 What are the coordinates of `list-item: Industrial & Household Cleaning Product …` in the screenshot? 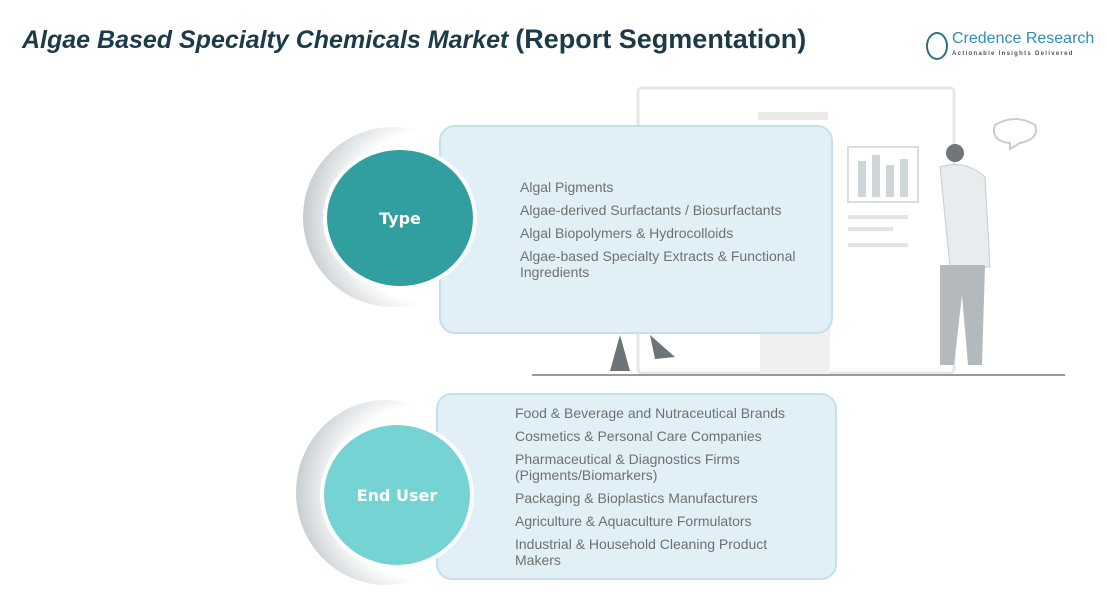 It's located at (641, 552).